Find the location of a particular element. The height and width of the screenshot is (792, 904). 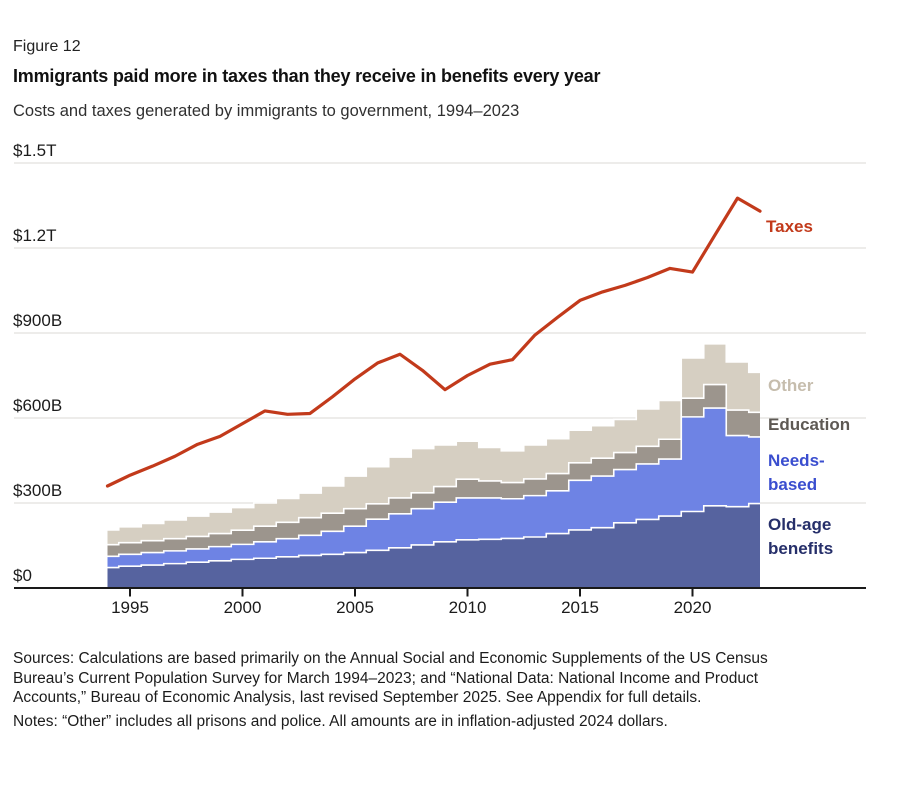

legend-needs-based: Needs-based is located at coordinates (796, 473).